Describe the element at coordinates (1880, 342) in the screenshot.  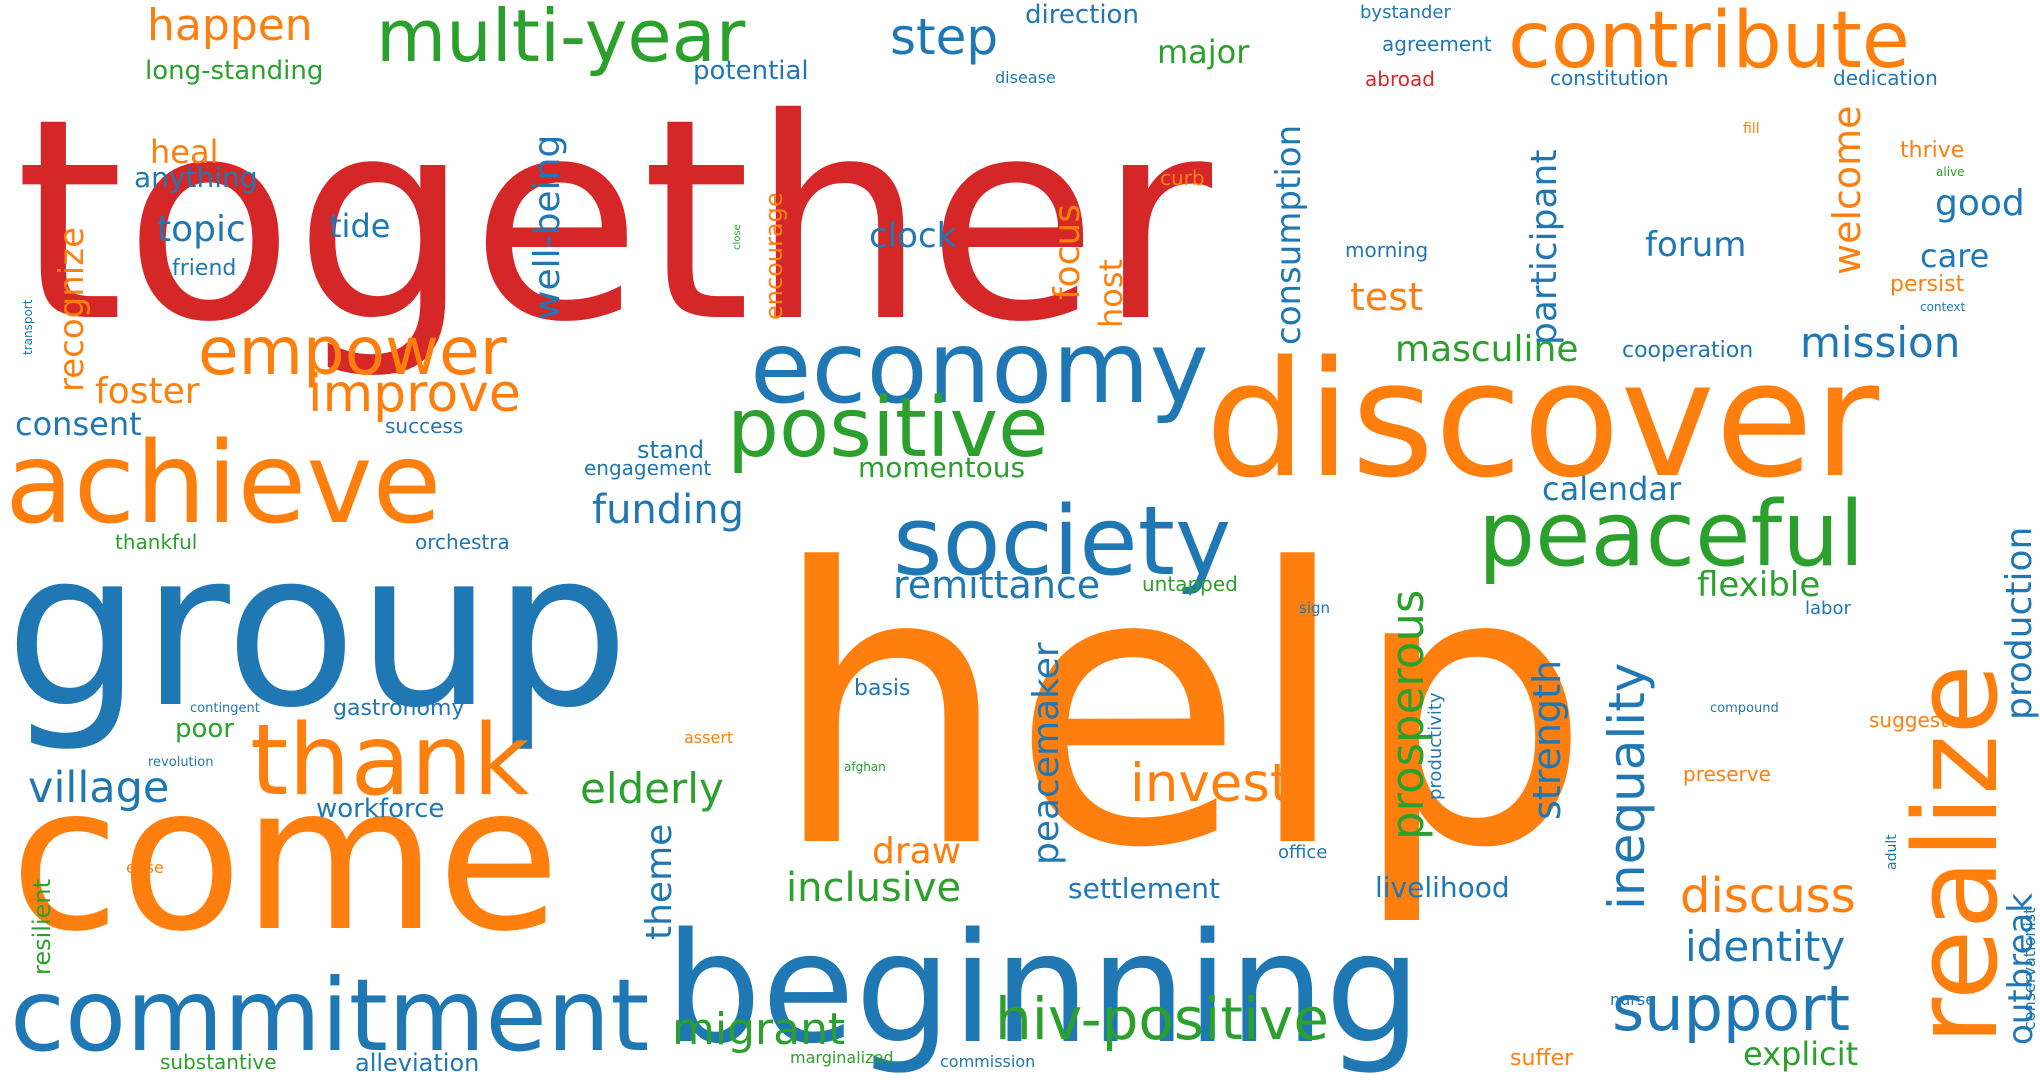
I see `word-mission: mission` at that location.